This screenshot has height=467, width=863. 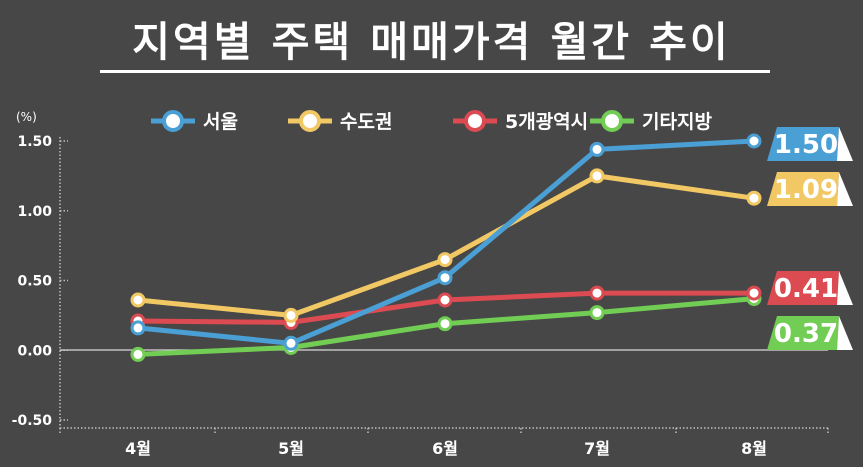 What do you see at coordinates (34, 351) in the screenshot?
I see `y-tick-label: 0.00` at bounding box center [34, 351].